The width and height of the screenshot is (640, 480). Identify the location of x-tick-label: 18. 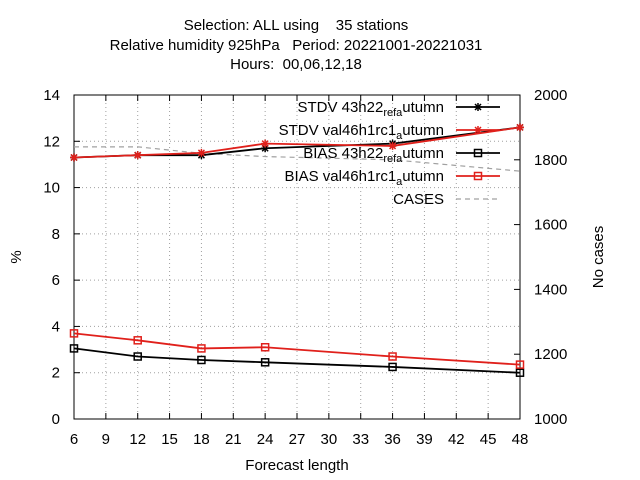
(201, 439).